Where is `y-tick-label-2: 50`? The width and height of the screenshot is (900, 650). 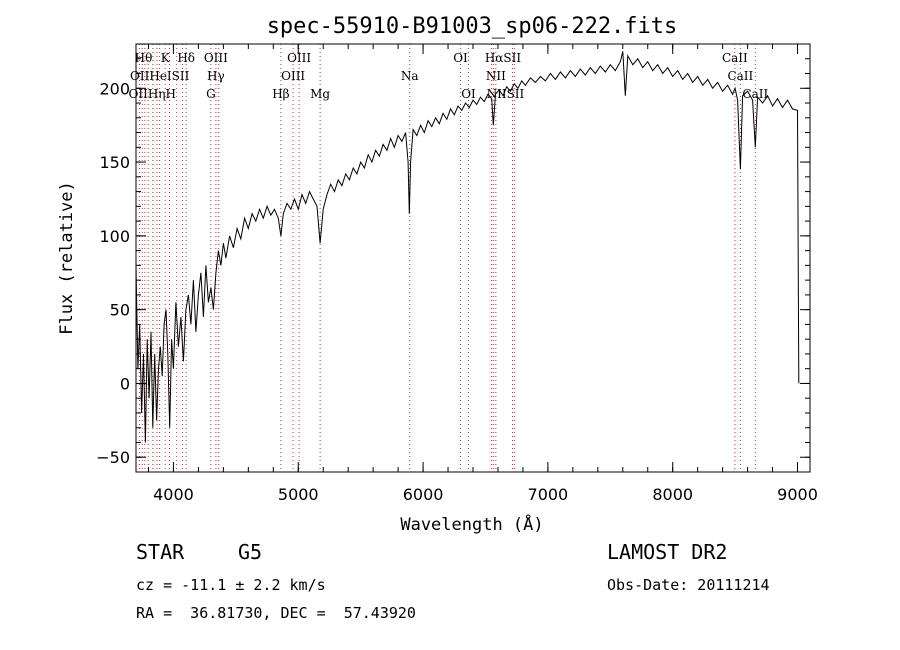 y-tick-label-2: 50 is located at coordinates (120, 310).